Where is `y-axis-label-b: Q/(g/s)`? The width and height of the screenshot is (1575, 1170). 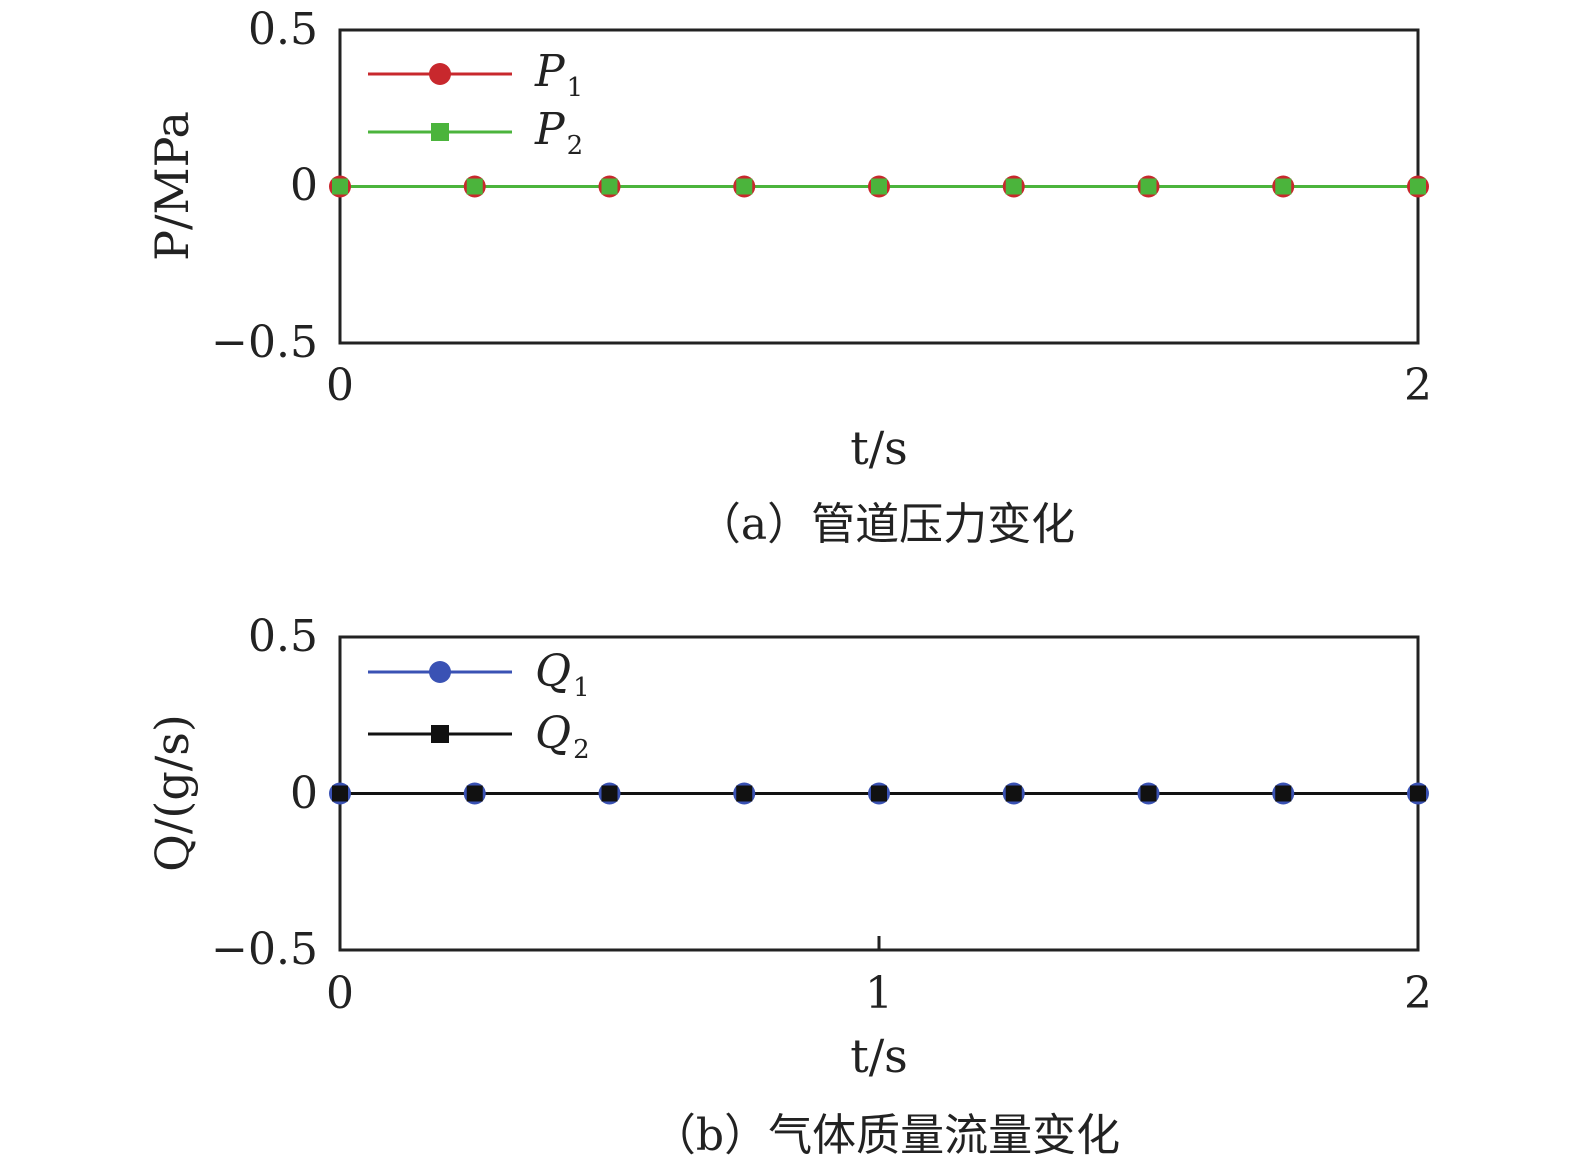
y-axis-label-b: Q/(g/s) is located at coordinates (172, 793).